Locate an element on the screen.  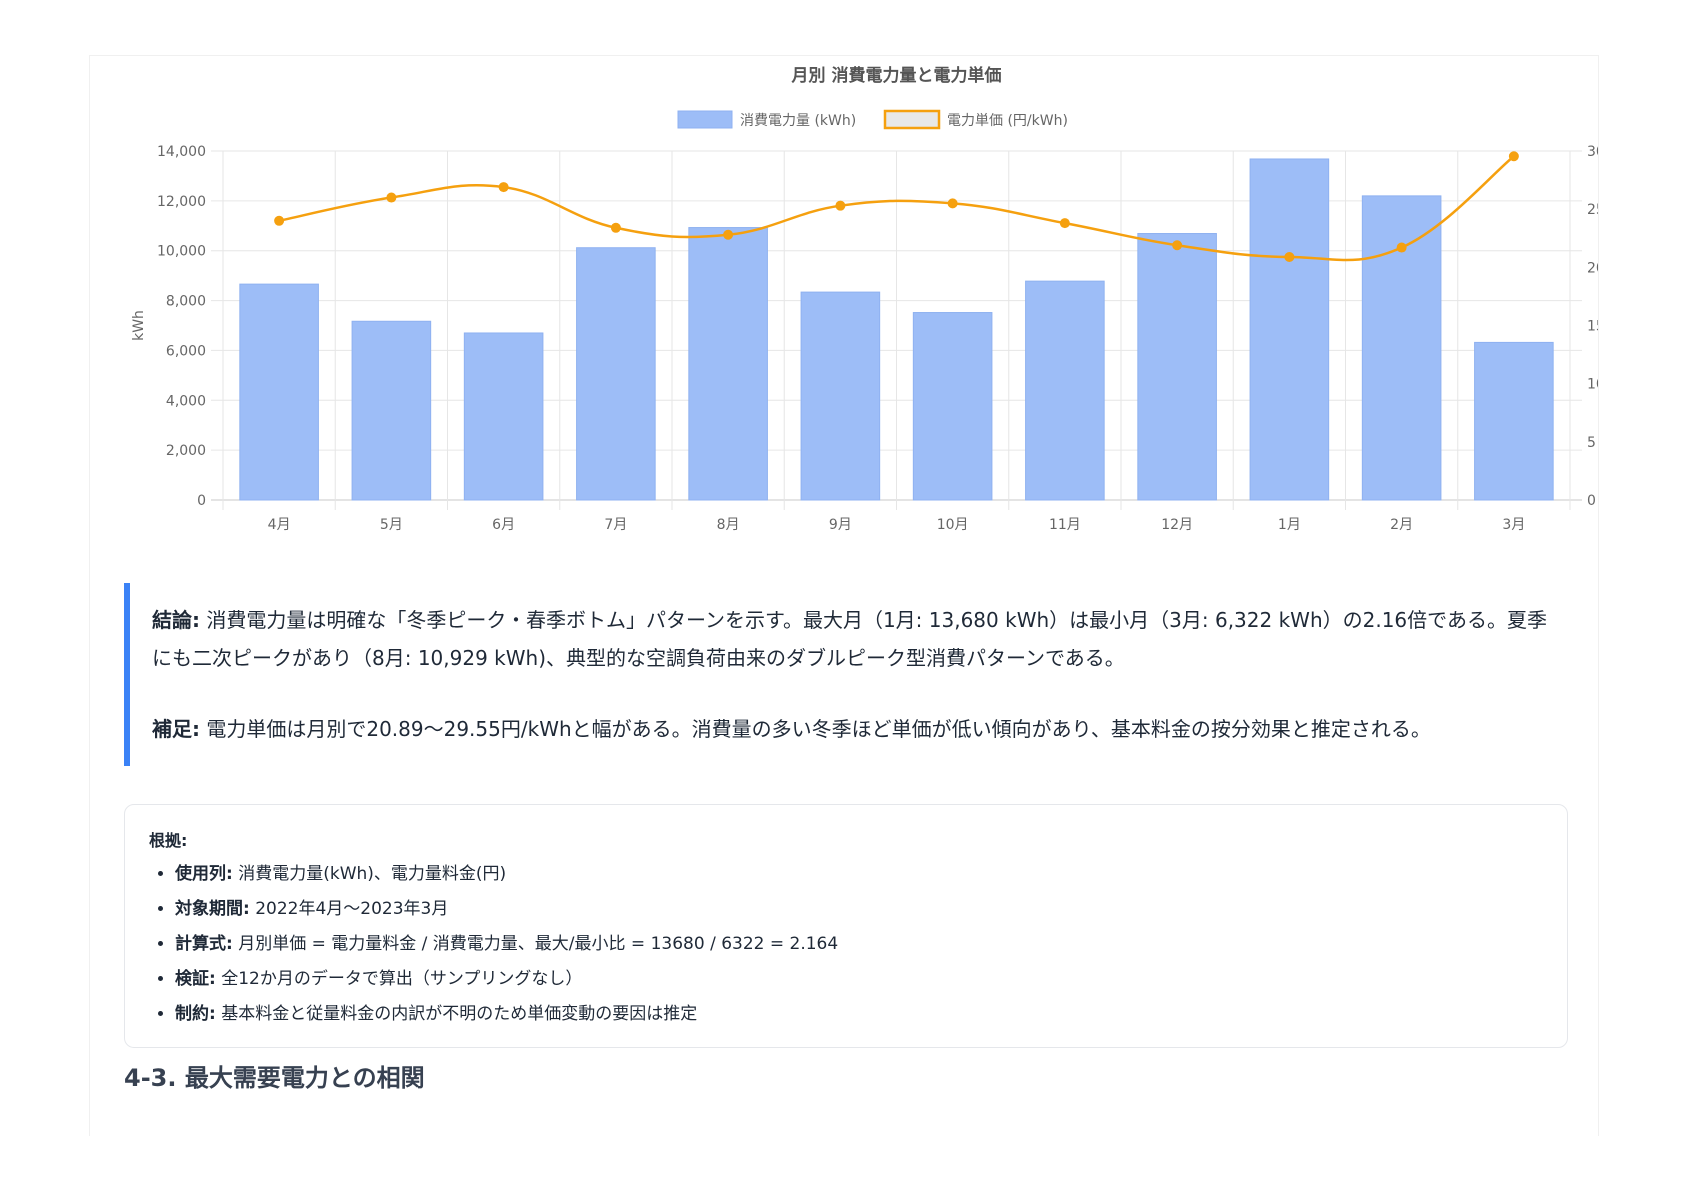
evidence-item-constraint: 制約: 基本料金と従量料金の内訳が不明のため単価変動の要因は推定 is located at coordinates (859, 1014).